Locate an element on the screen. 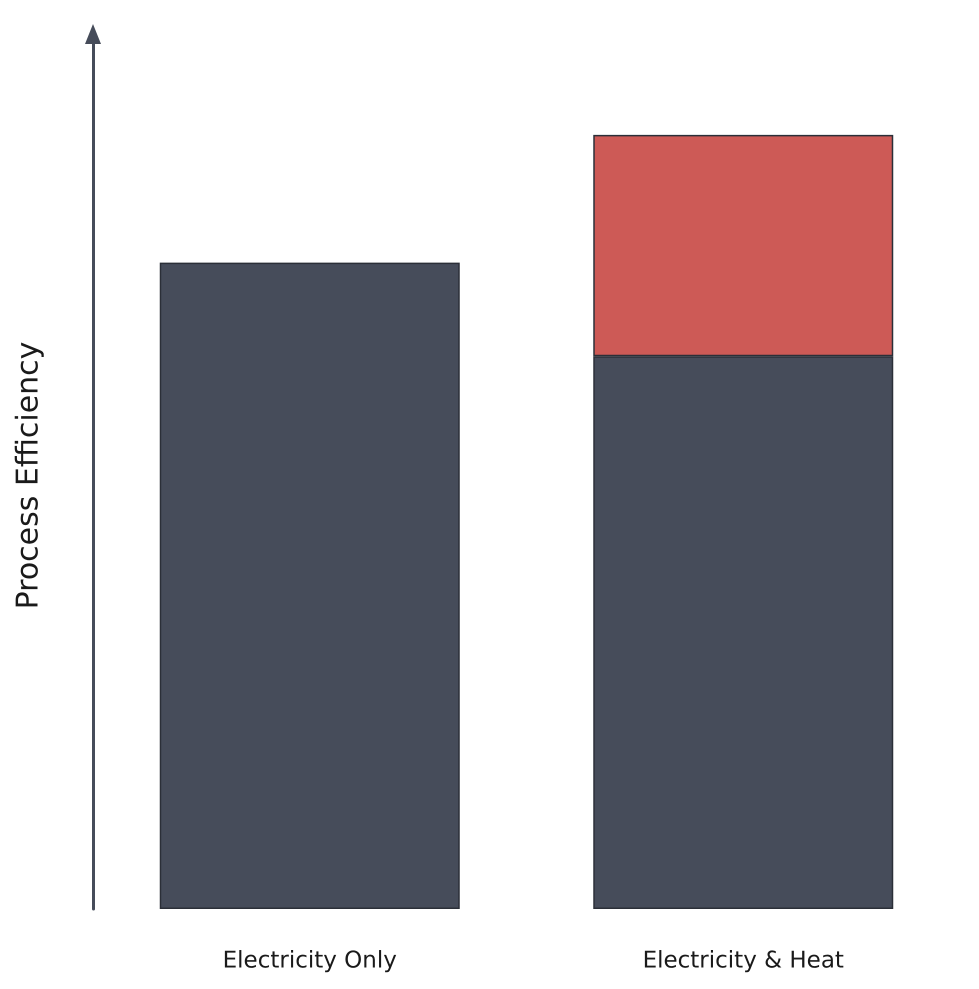  x-tick-label: Electricity & Heat is located at coordinates (743, 961).